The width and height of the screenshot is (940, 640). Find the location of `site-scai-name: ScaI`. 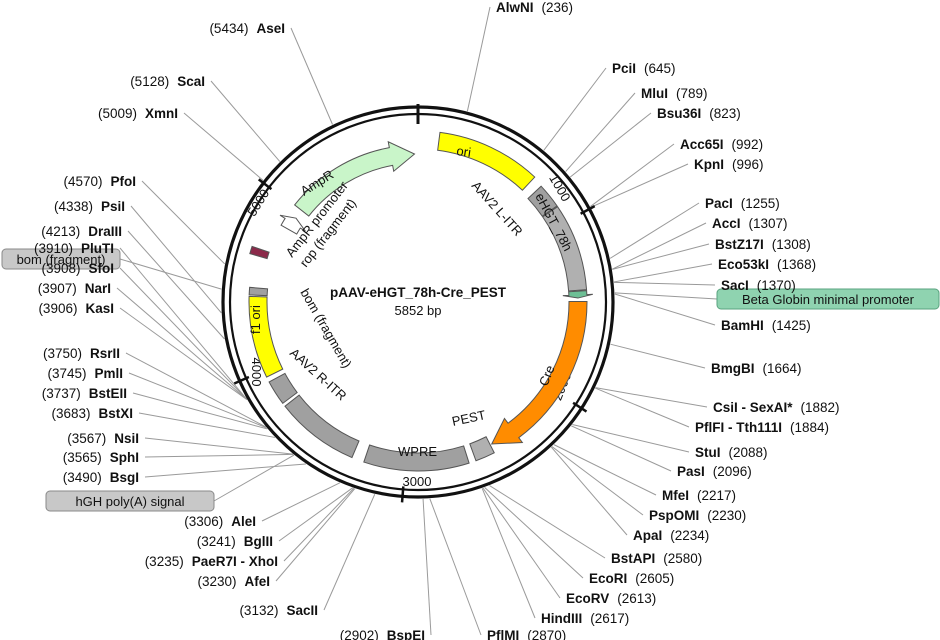

site-scai-name: ScaI is located at coordinates (191, 81).